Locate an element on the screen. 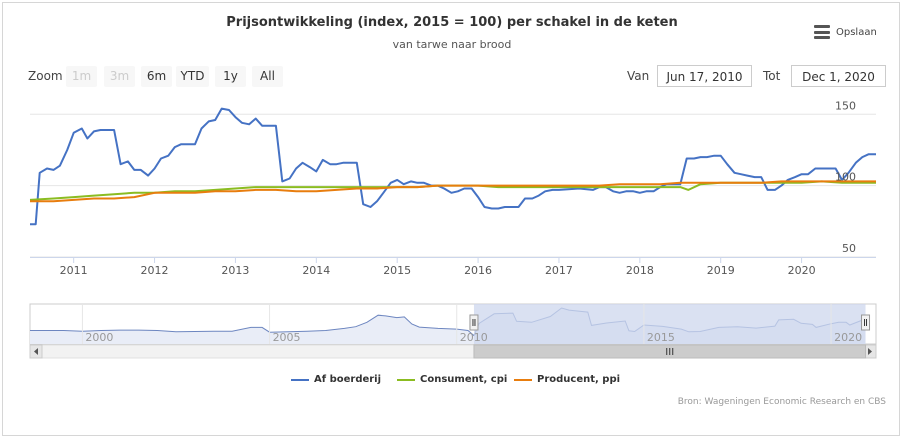  legend-label-farm: Af boerderij is located at coordinates (348, 379).